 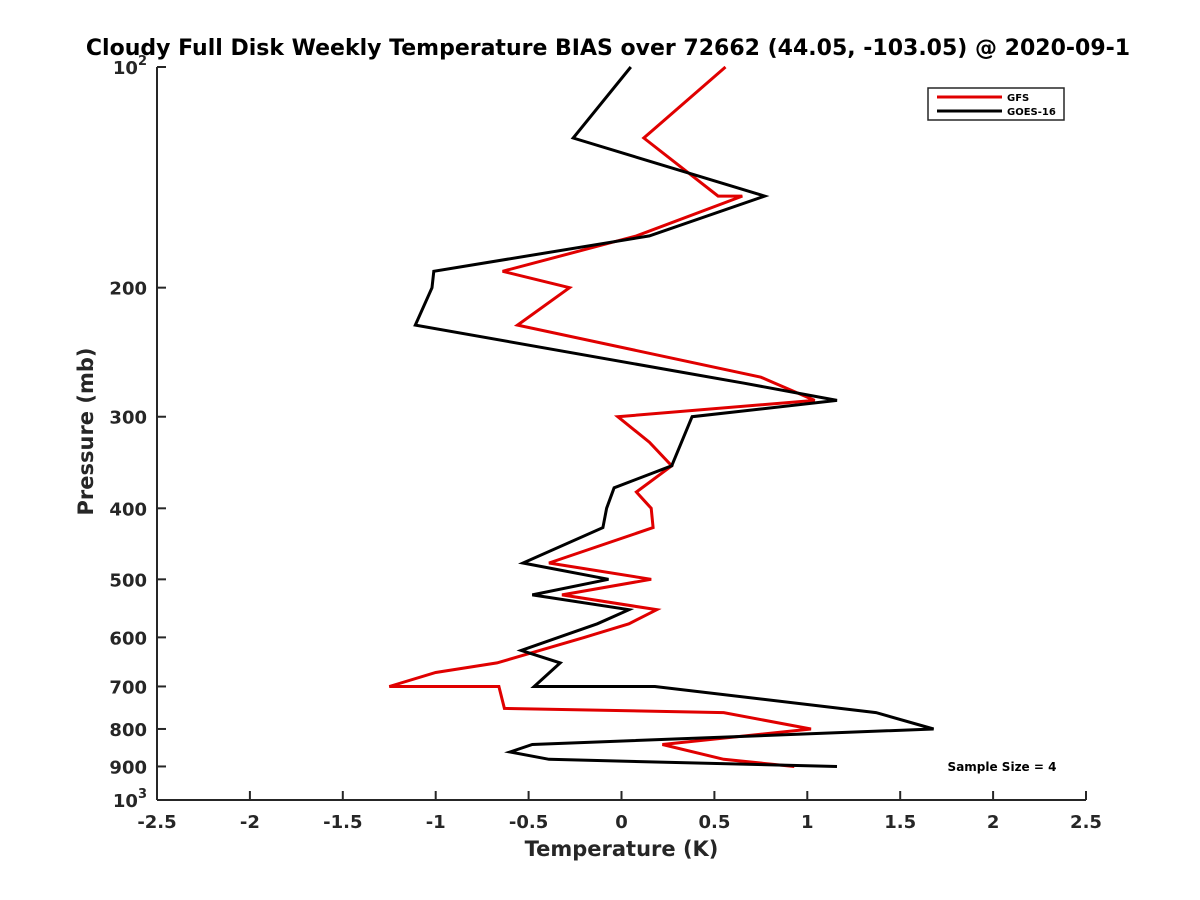 I want to click on x-tick-label: -1.5, so click(x=342, y=822).